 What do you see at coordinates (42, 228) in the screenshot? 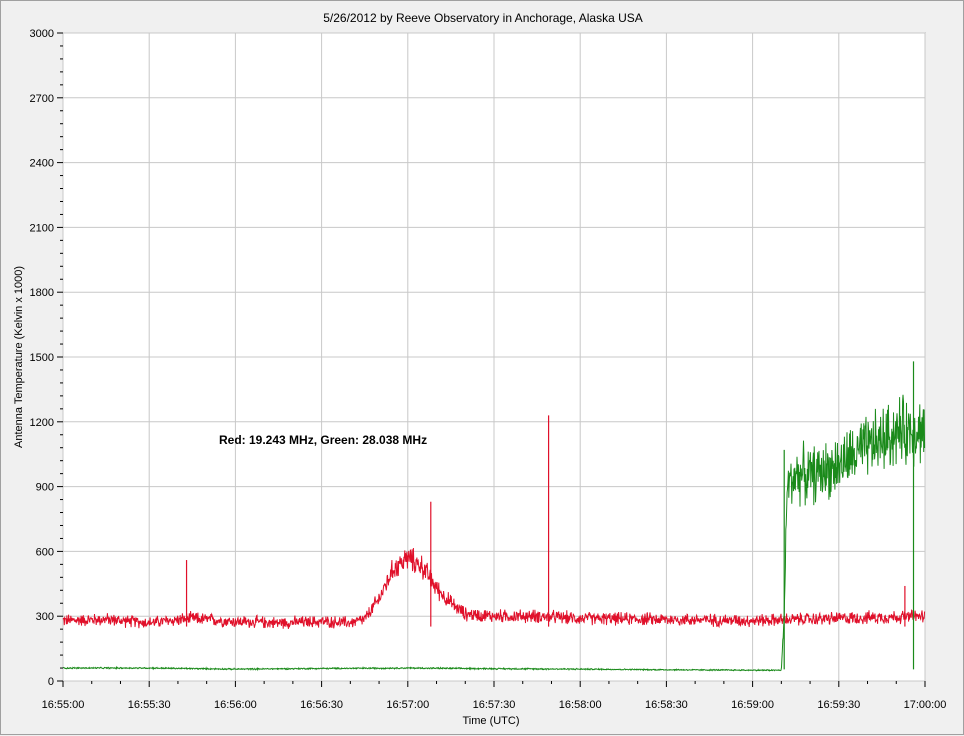
I see `y-tick-label: 2100` at bounding box center [42, 228].